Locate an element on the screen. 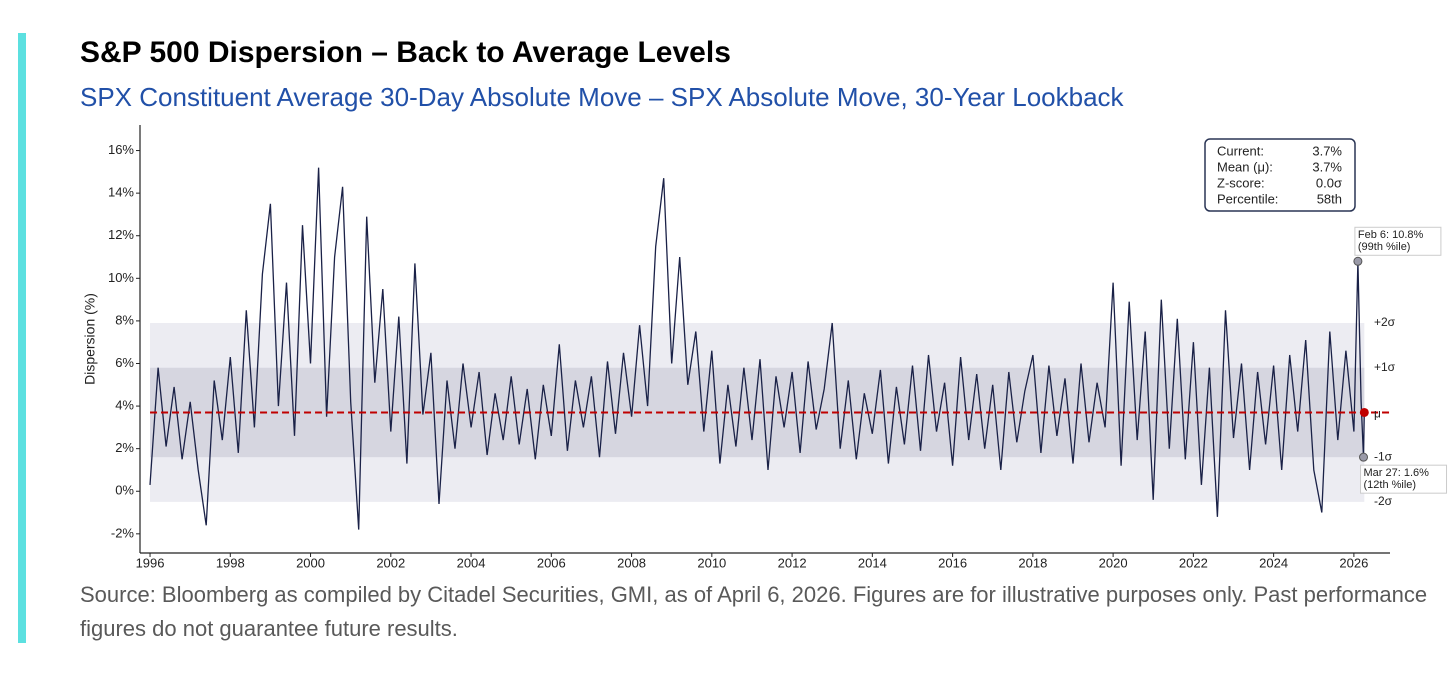 Image resolution: width=1456 pixels, height=693 pixels. y-tick-label: 12% is located at coordinates (121, 234).